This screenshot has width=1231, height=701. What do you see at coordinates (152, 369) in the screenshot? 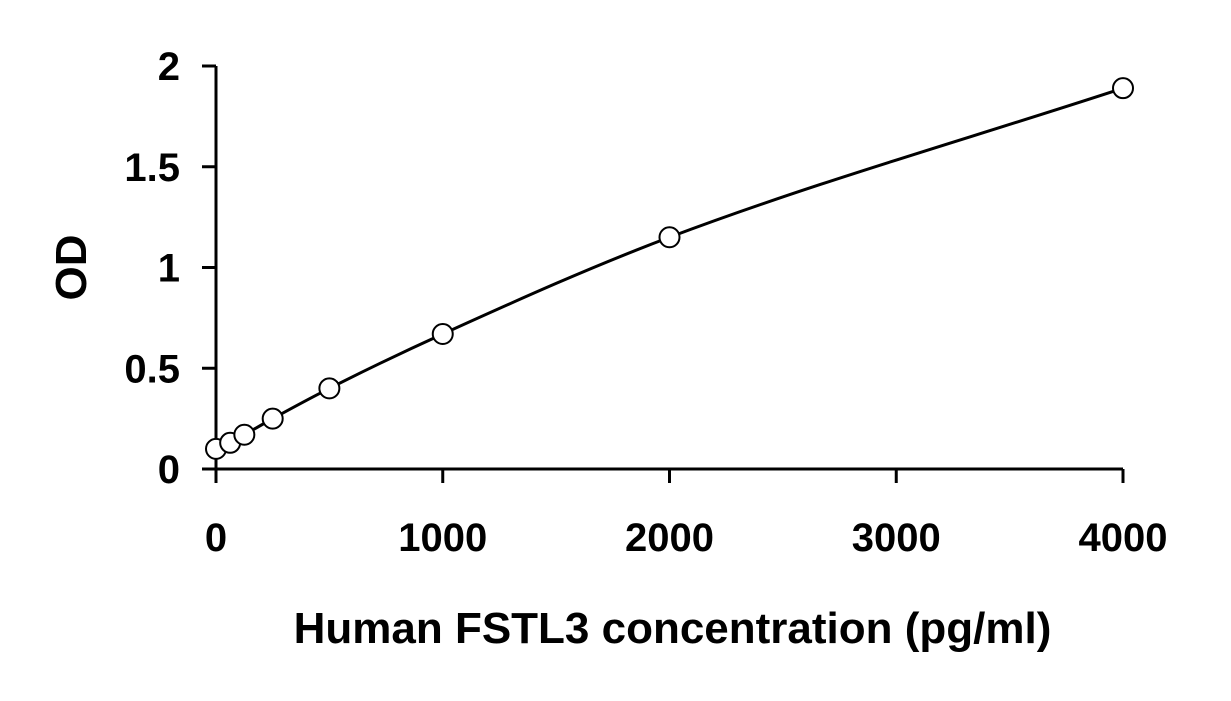
I see `y-tick-label: 0.5` at bounding box center [152, 369].